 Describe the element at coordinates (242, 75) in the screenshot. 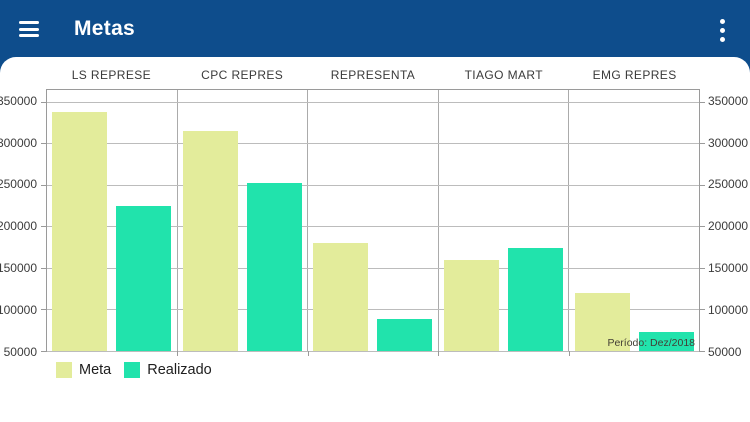

I see `category-label-1: CPC REPRES` at that location.